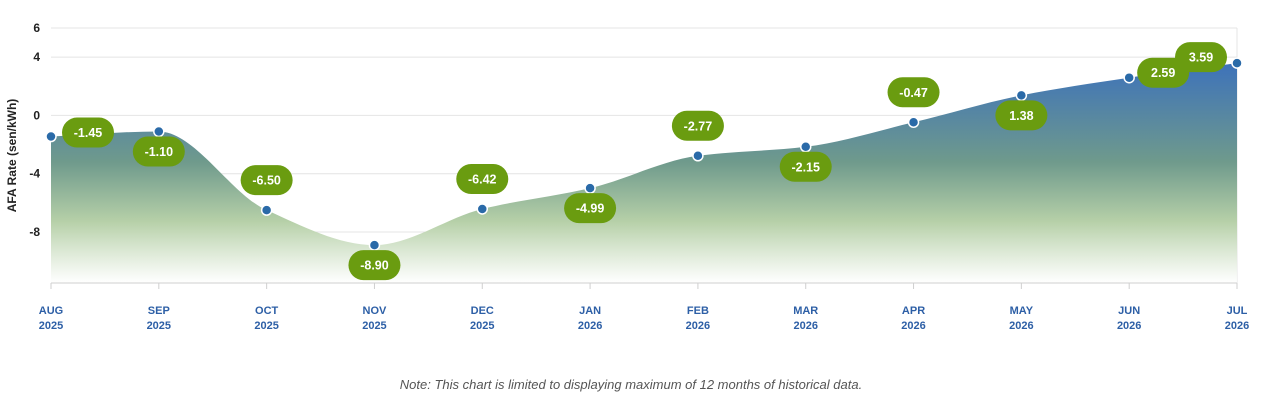 The width and height of the screenshot is (1262, 412). What do you see at coordinates (1022, 311) in the screenshot?
I see `x-tick-month: MAY` at bounding box center [1022, 311].